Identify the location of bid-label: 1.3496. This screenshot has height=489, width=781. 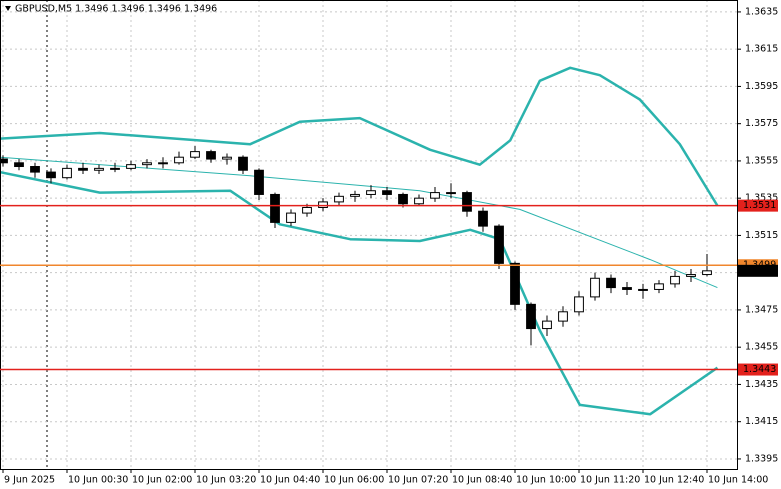
(759, 270).